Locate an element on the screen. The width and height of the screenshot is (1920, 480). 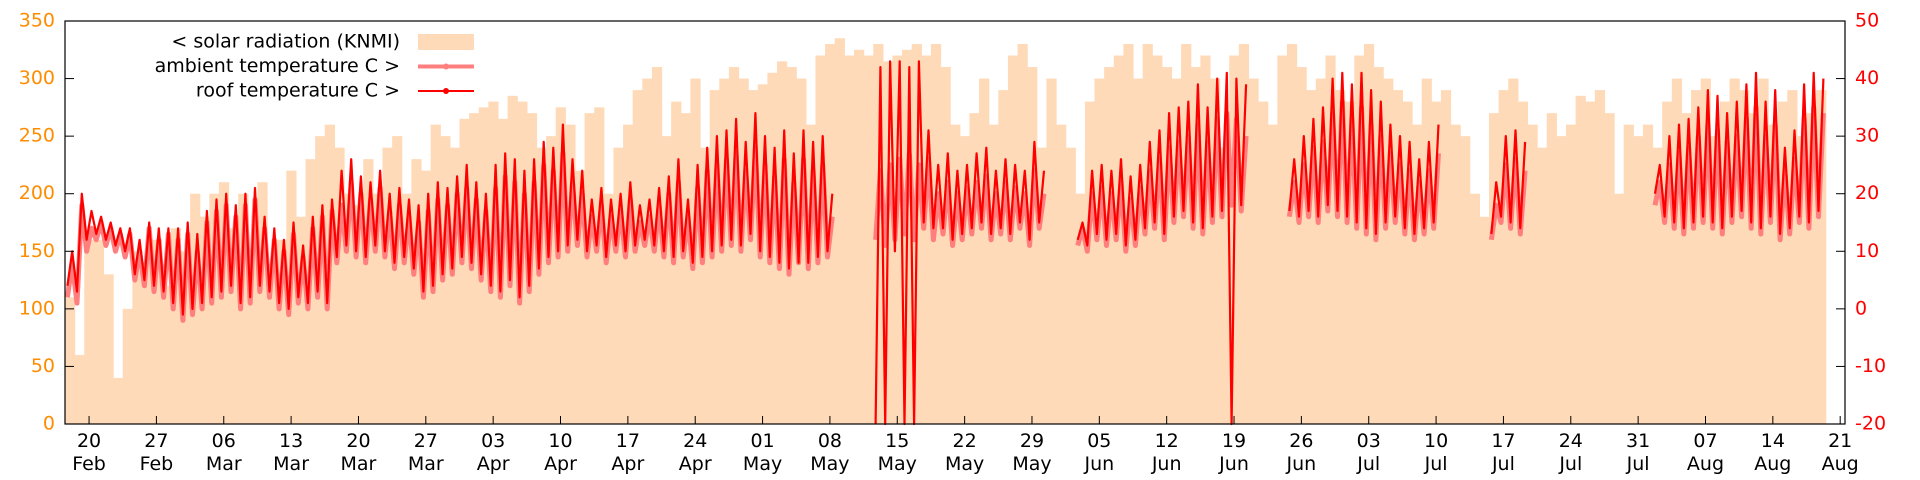
x-tick-label: 27 Mar is located at coordinates (425, 452).